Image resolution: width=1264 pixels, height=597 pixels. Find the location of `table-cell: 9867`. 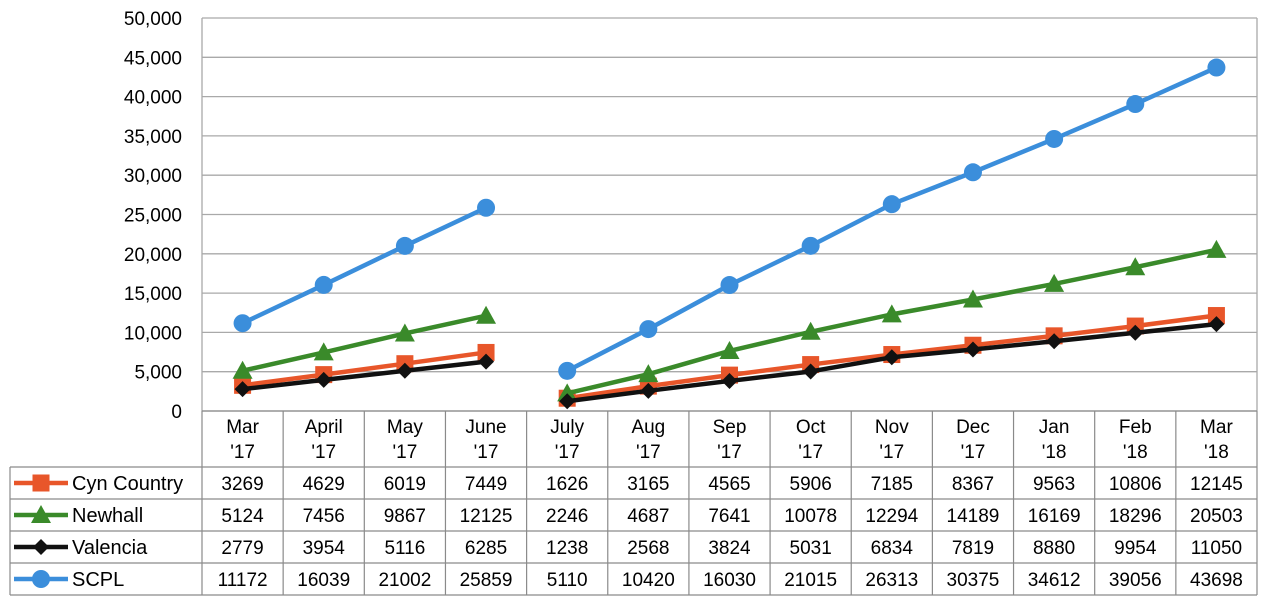

table-cell: 9867 is located at coordinates (405, 516).